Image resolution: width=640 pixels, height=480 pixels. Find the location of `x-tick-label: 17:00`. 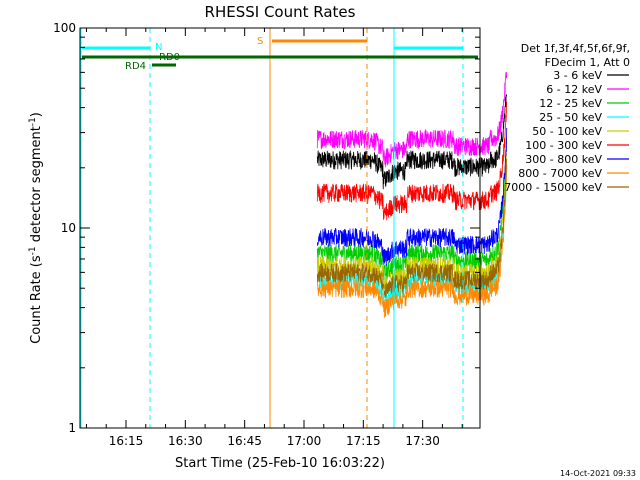

x-tick-label: 17:00 is located at coordinates (304, 441).